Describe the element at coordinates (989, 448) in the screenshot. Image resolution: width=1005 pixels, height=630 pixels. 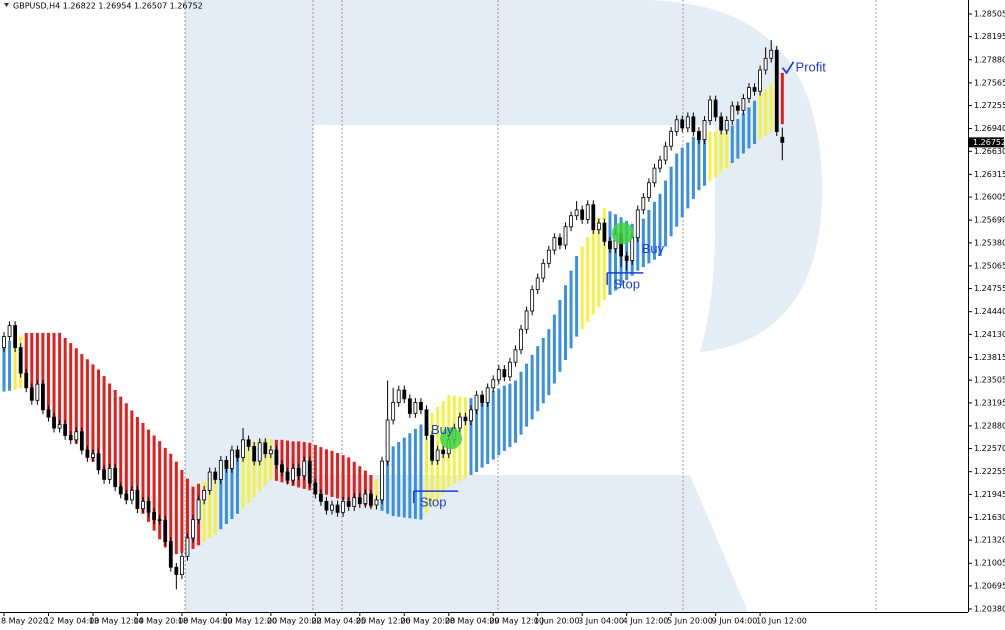
I see `y-tick-label: 1.22570` at that location.